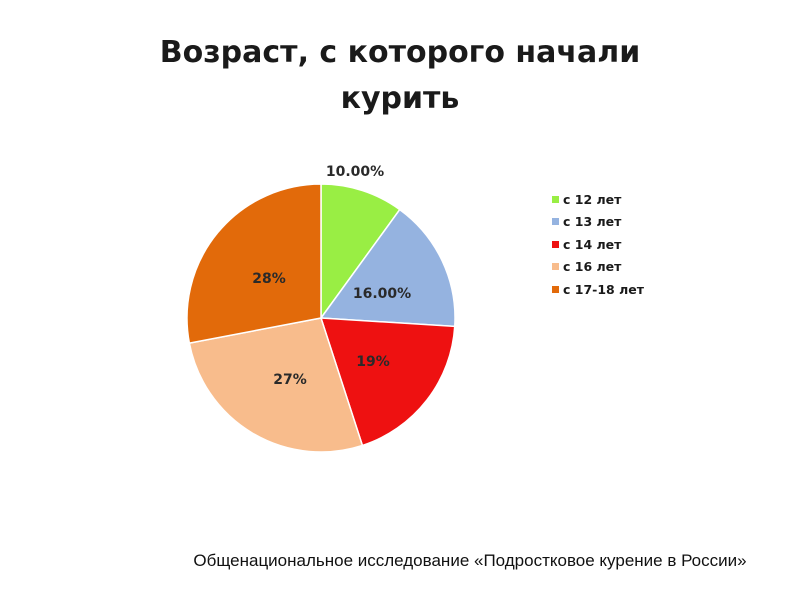  I want to click on legend-label: с 13 лет, so click(592, 222).